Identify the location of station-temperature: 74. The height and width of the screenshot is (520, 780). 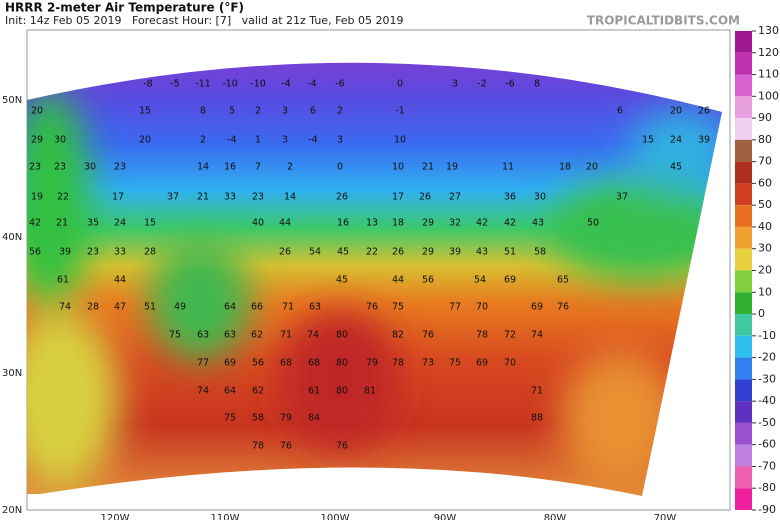
(203, 391).